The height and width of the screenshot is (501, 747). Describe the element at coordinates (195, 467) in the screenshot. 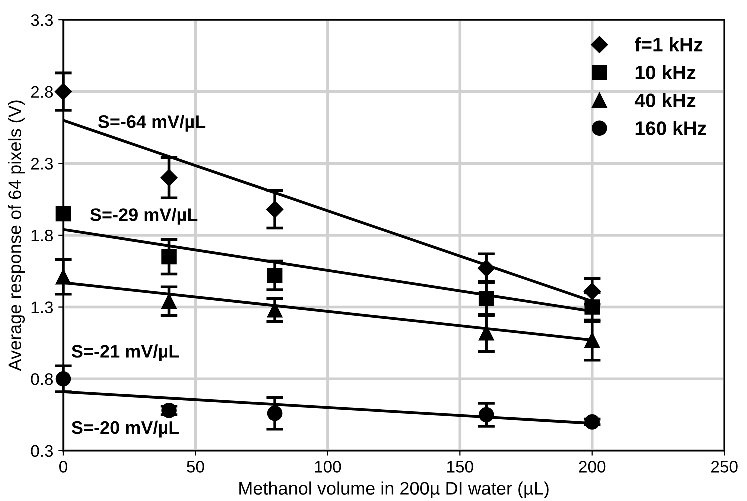

I see `x-tick-label: 50` at that location.